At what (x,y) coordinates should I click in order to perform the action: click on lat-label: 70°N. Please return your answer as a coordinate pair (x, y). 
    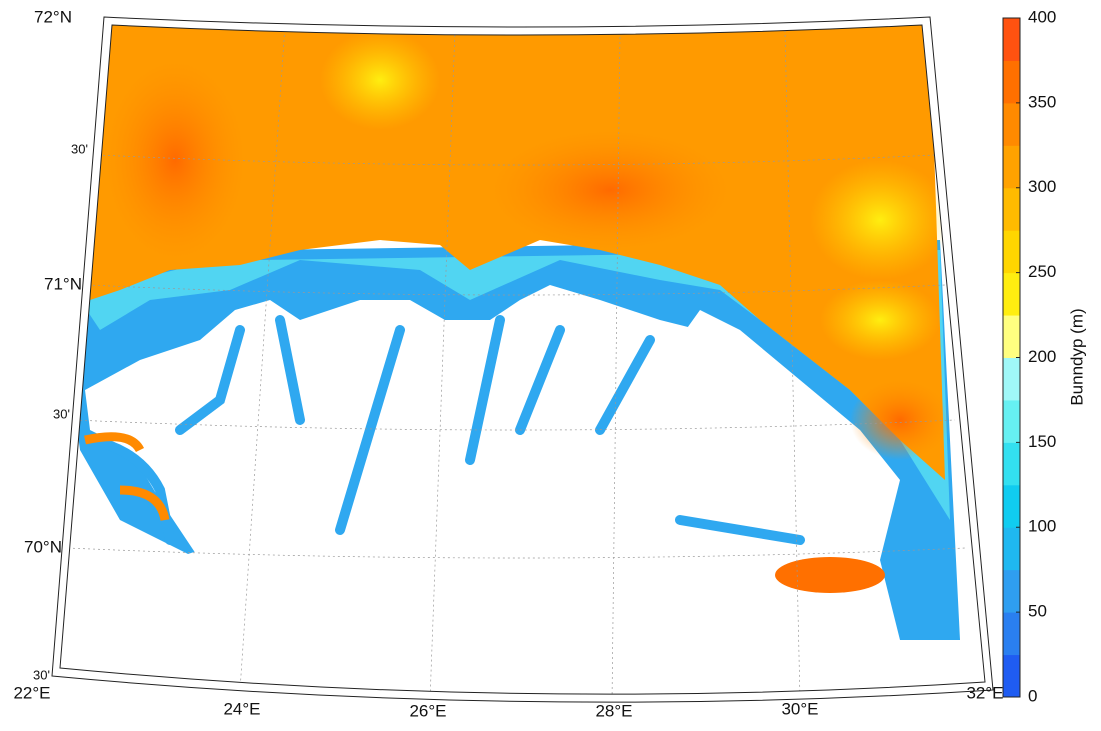
    Looking at the image, I should click on (43, 546).